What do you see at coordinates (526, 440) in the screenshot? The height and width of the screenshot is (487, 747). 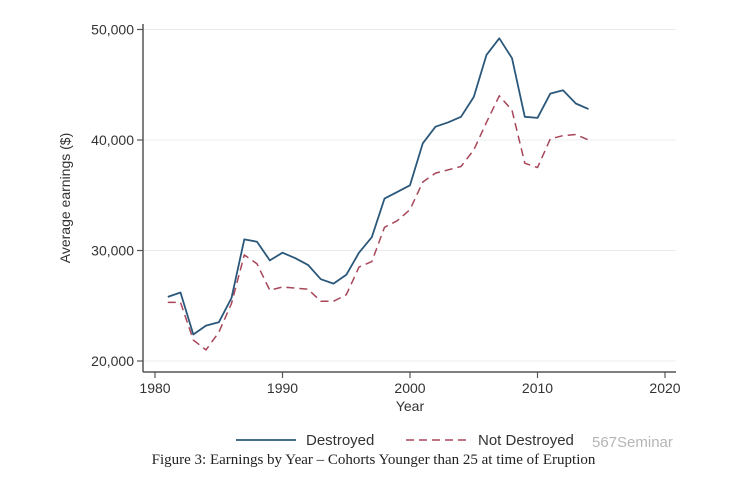 I see `legend-label-not-destroyed: Not Destroyed` at bounding box center [526, 440].